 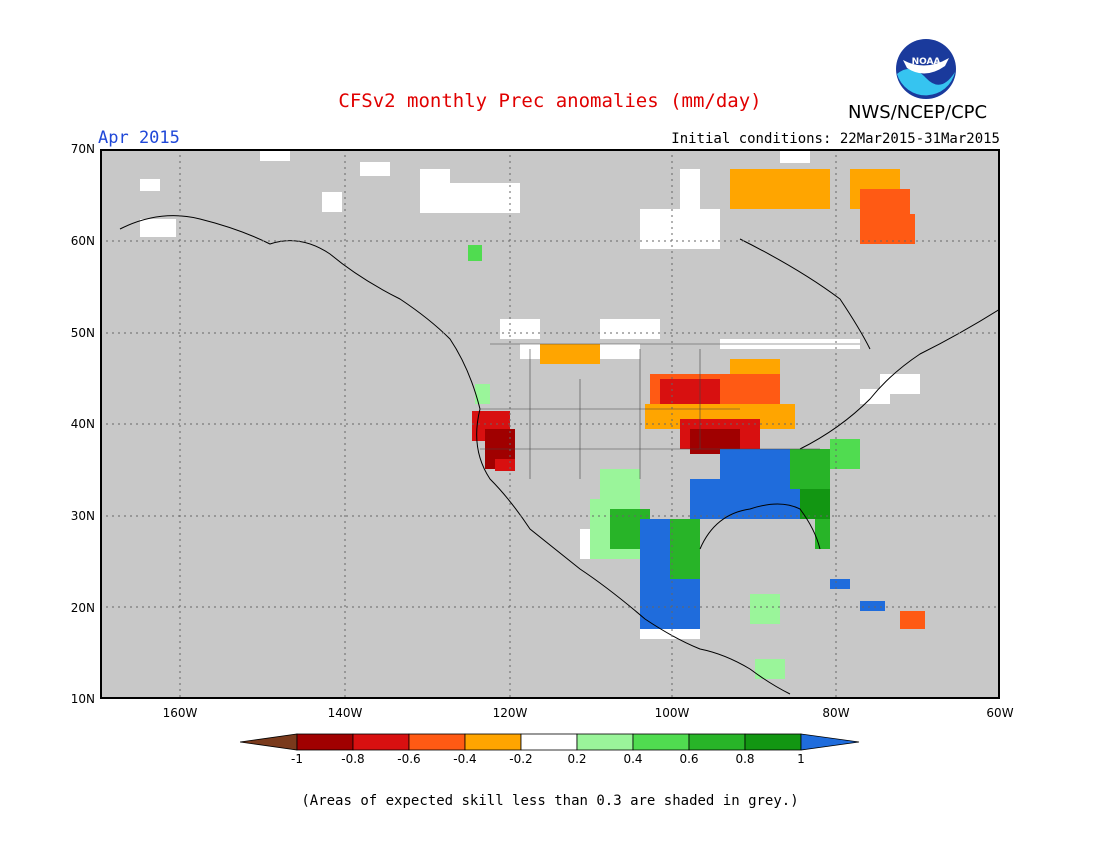 What do you see at coordinates (1000, 713) in the screenshot?
I see `lon-label-60w: 60W` at bounding box center [1000, 713].